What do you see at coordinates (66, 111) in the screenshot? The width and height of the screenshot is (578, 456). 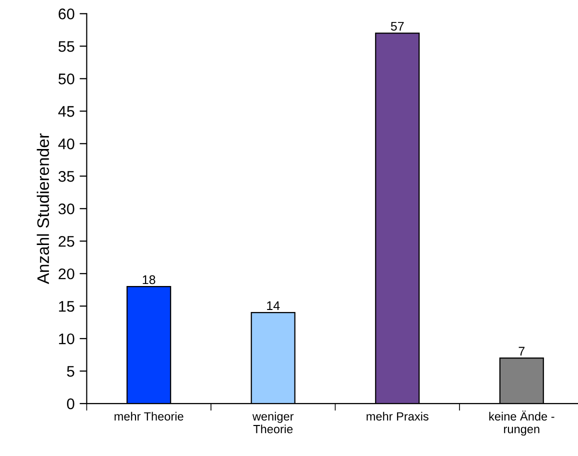 I see `y-tick-label: 45` at bounding box center [66, 111].